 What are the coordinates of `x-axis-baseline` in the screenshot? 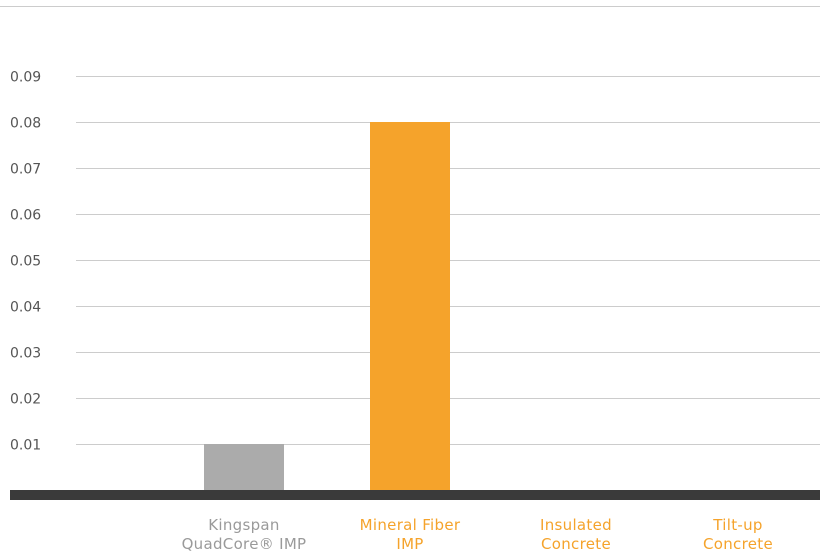 It's located at (415, 495).